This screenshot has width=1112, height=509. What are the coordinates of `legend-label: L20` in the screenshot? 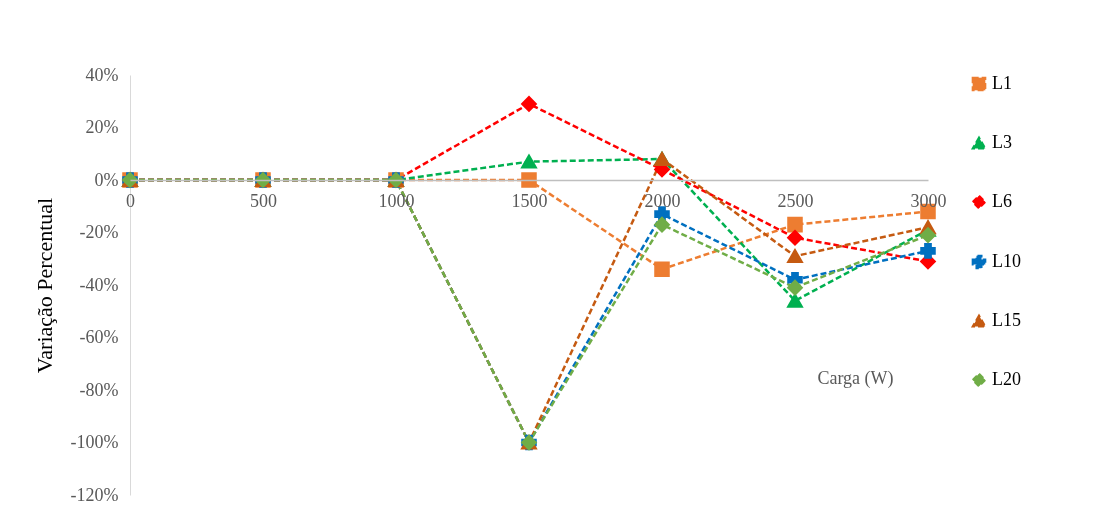 It's located at (1006, 379).